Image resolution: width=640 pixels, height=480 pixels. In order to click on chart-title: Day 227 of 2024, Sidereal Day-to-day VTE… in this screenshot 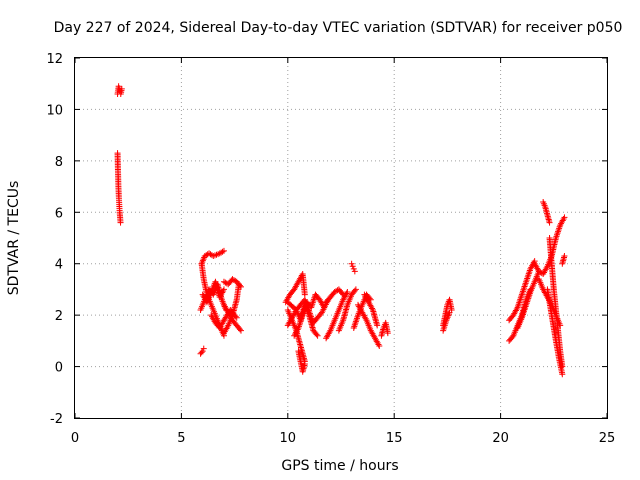, I will do `click(338, 28)`.